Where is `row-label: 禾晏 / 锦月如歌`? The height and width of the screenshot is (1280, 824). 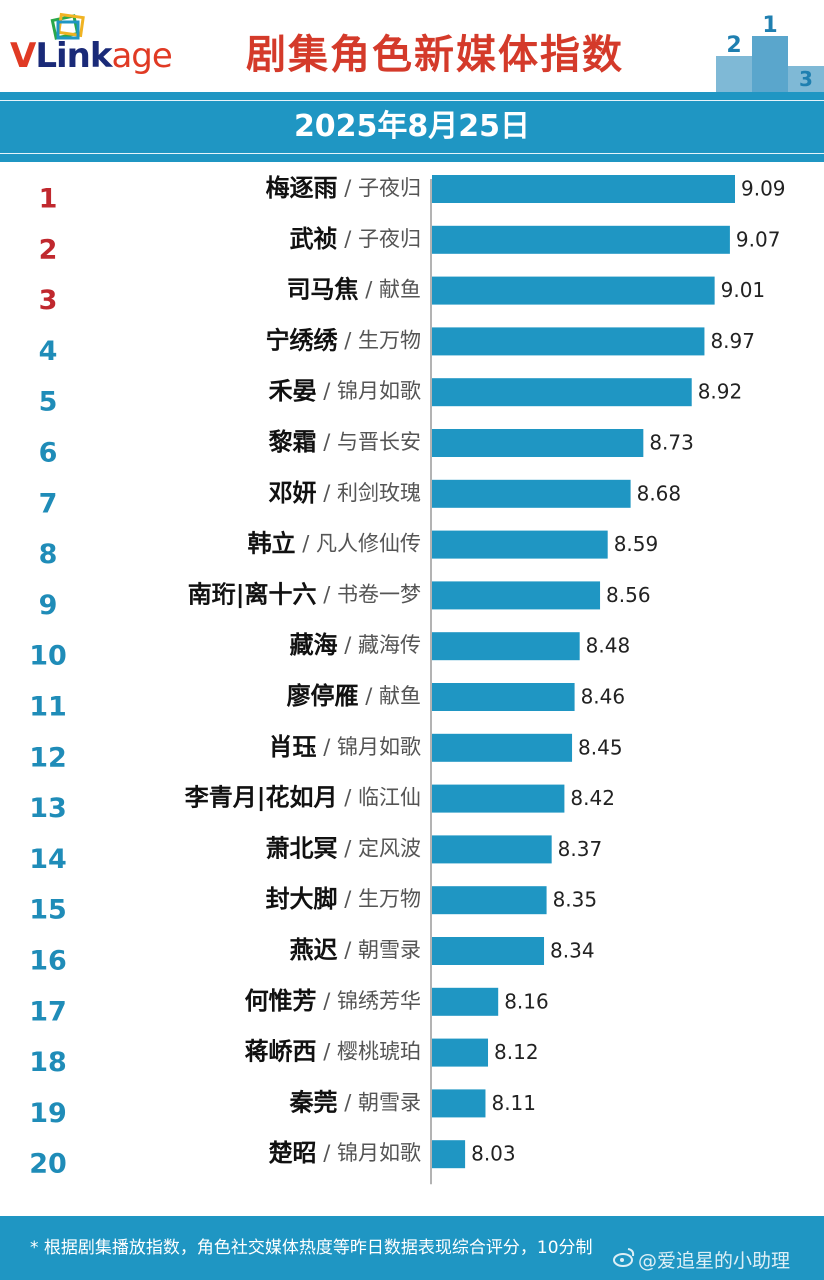 row-label: 禾晏 / 锦月如歌 is located at coordinates (345, 391).